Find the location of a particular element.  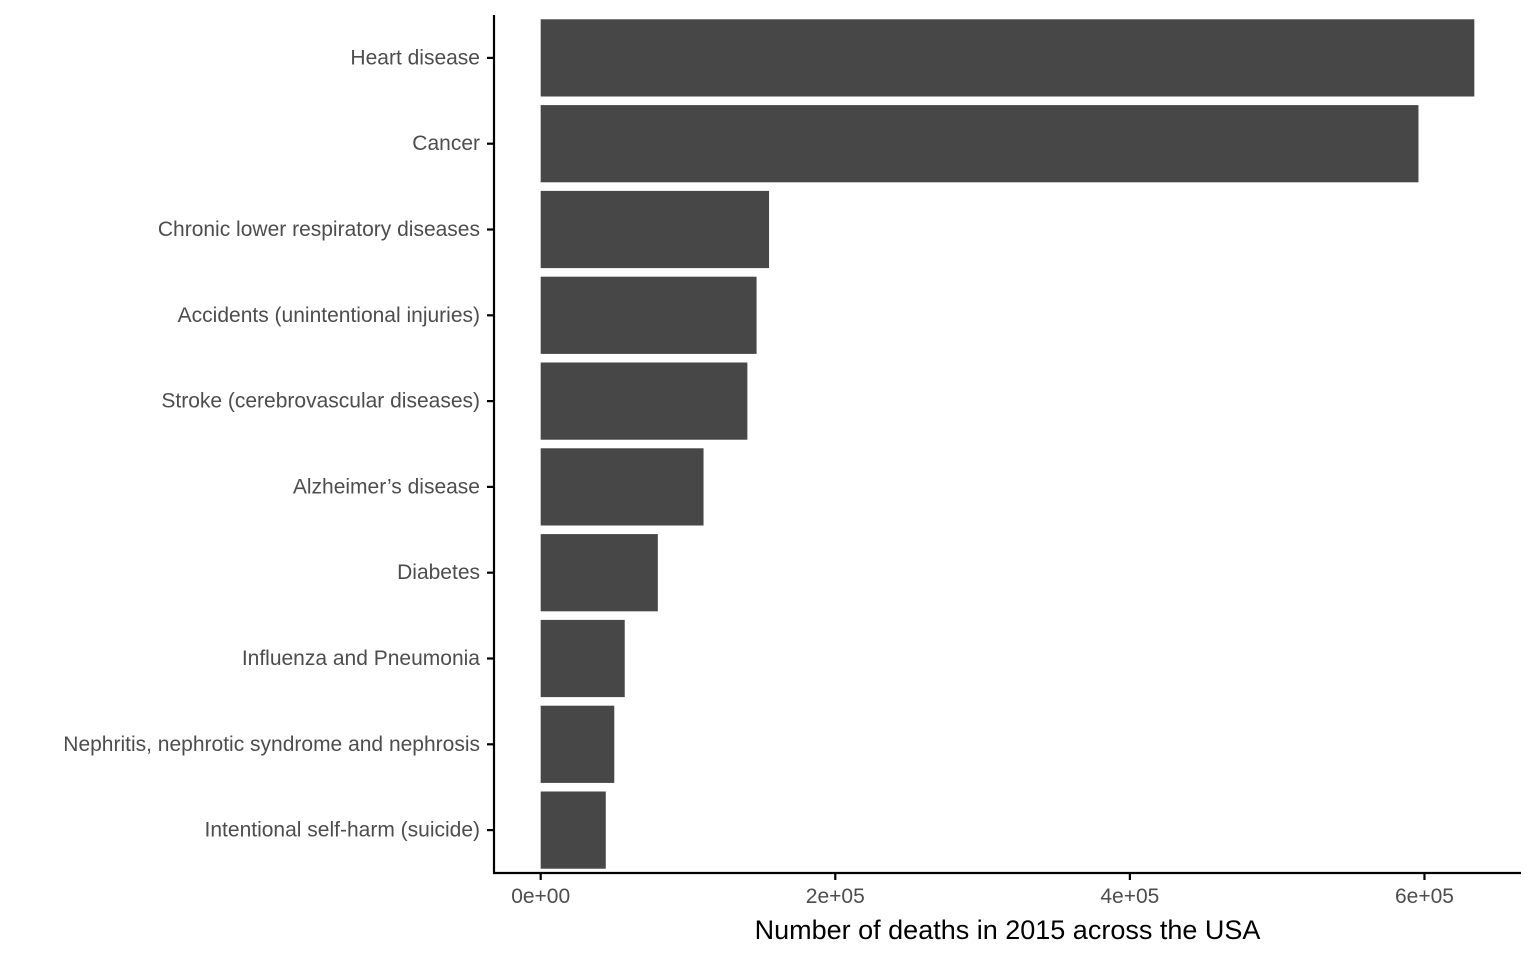

category-label: Heart disease is located at coordinates (415, 57).